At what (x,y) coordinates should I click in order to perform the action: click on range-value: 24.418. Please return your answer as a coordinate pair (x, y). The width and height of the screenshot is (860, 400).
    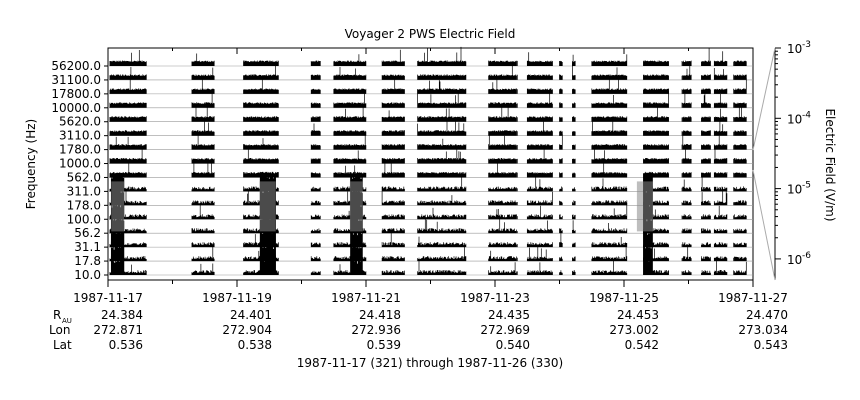
    Looking at the image, I should click on (380, 315).